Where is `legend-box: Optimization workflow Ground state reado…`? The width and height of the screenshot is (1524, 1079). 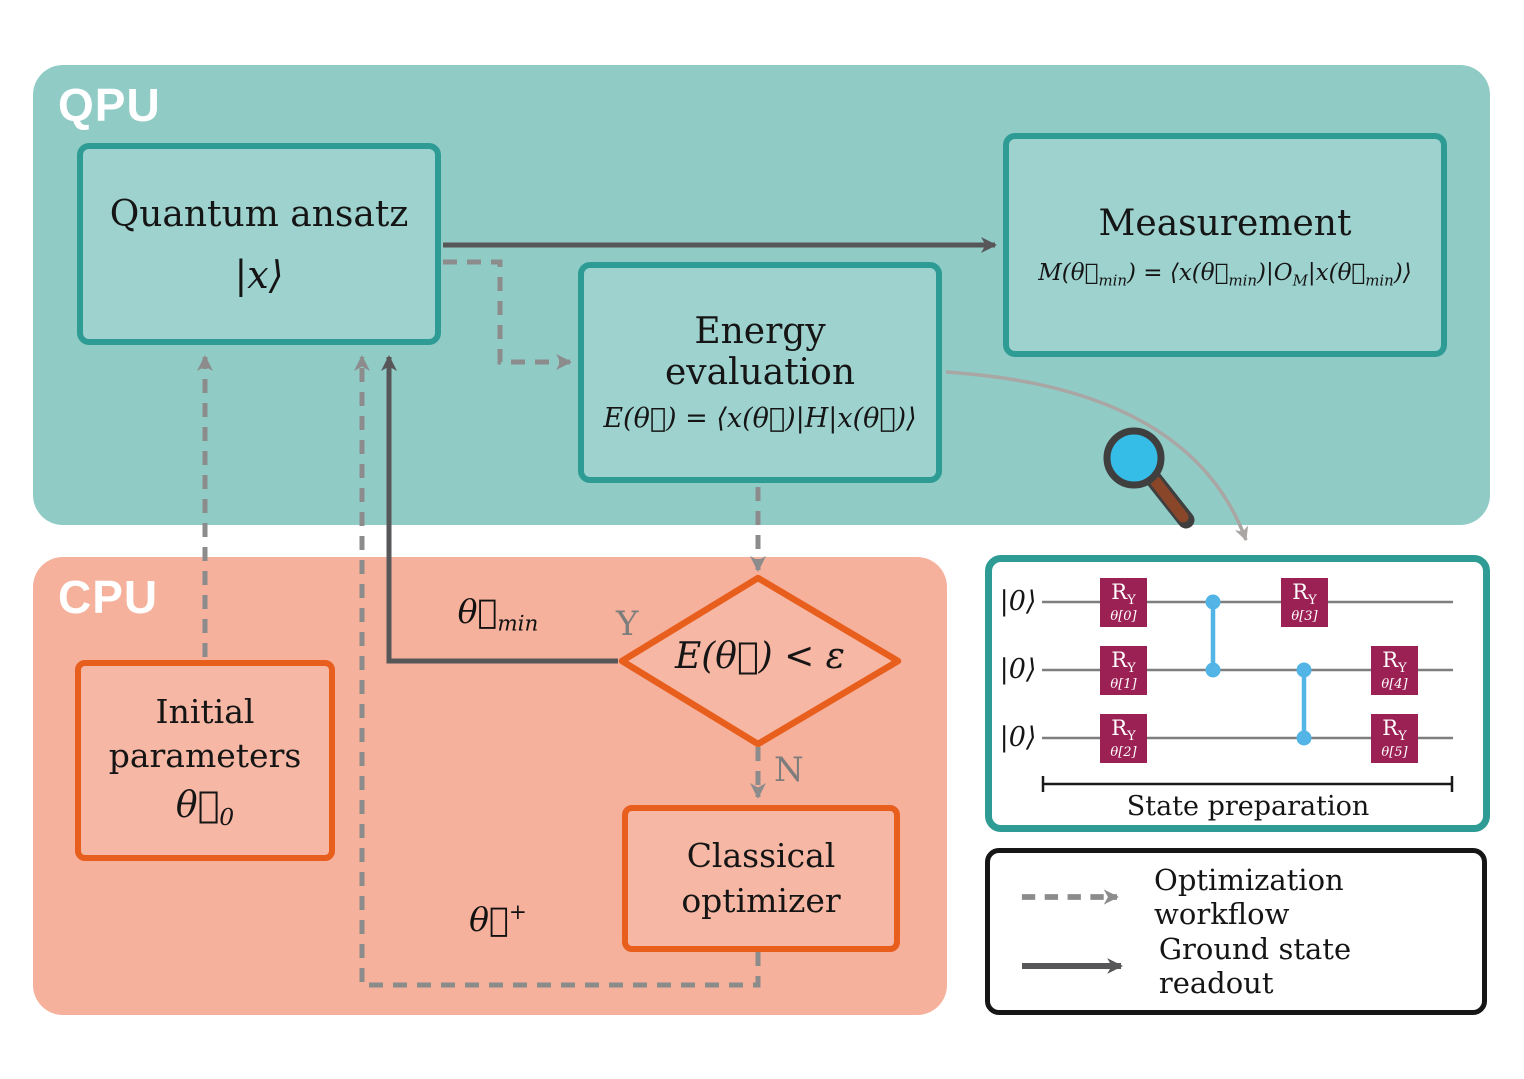 legend-box: Optimization workflow Ground state reado… is located at coordinates (1236, 931).